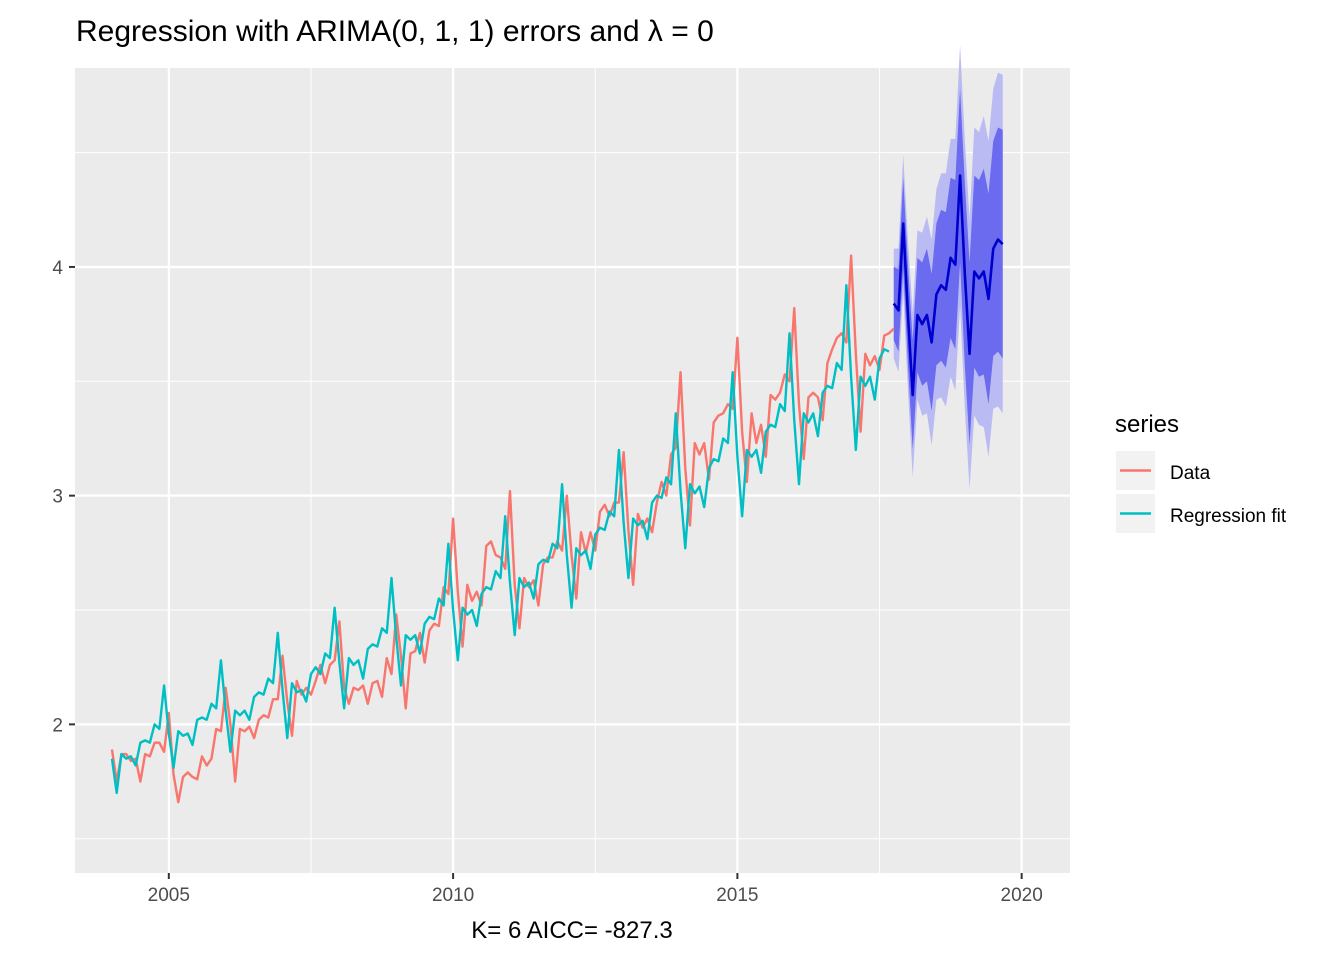 The width and height of the screenshot is (1344, 960). I want to click on x-tick-label: 2005, so click(169, 895).